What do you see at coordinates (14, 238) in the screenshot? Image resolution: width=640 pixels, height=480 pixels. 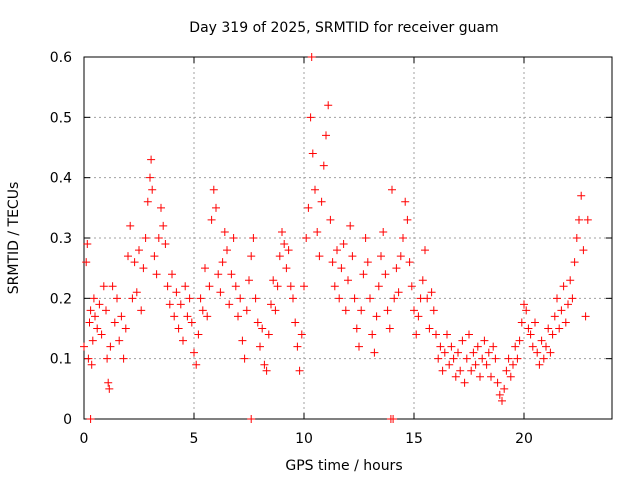 I see `y-axis-label: SRMTID / TECUs` at bounding box center [14, 238].